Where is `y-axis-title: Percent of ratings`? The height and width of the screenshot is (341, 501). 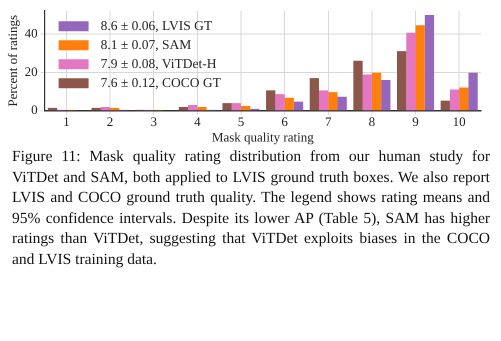 y-axis-title: Percent of ratings is located at coordinates (12, 60).